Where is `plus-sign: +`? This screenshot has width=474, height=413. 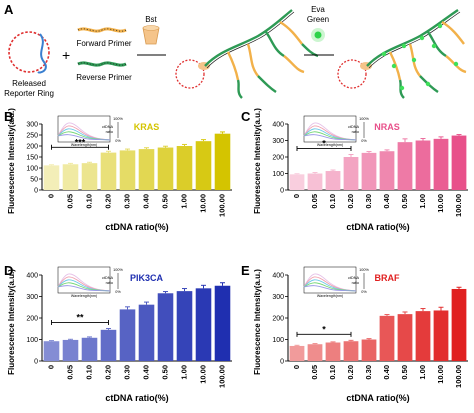
plus-sign: + is located at coordinates (66, 55).